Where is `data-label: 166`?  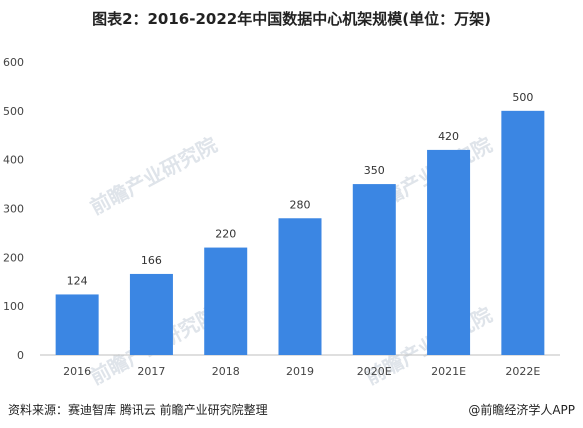 data-label: 166 is located at coordinates (151, 260).